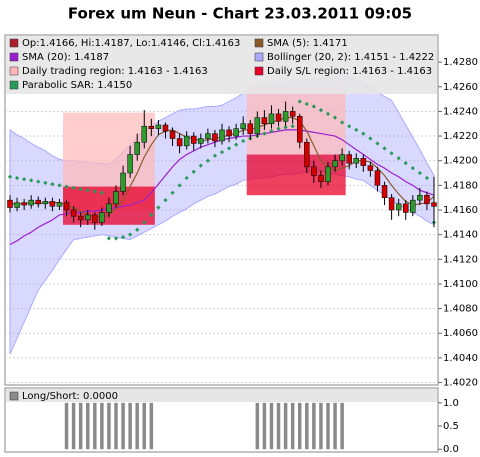 This screenshot has width=480, height=457. I want to click on chart-title: Forex um Neun - Chart 23.03.2011 09:05, so click(240, 14).